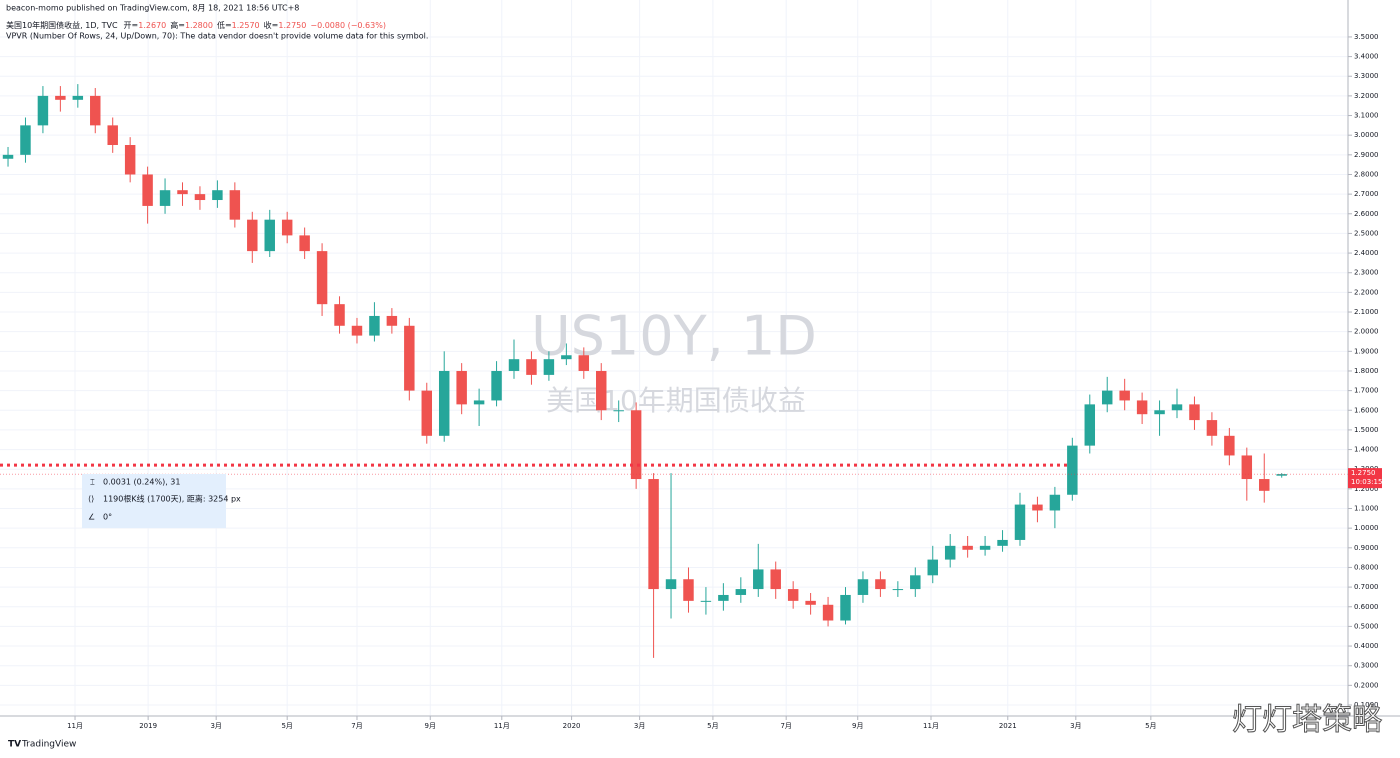 This screenshot has height=758, width=1400. What do you see at coordinates (1366, 489) in the screenshot?
I see `y-tick-label: 1.2000` at bounding box center [1366, 489].